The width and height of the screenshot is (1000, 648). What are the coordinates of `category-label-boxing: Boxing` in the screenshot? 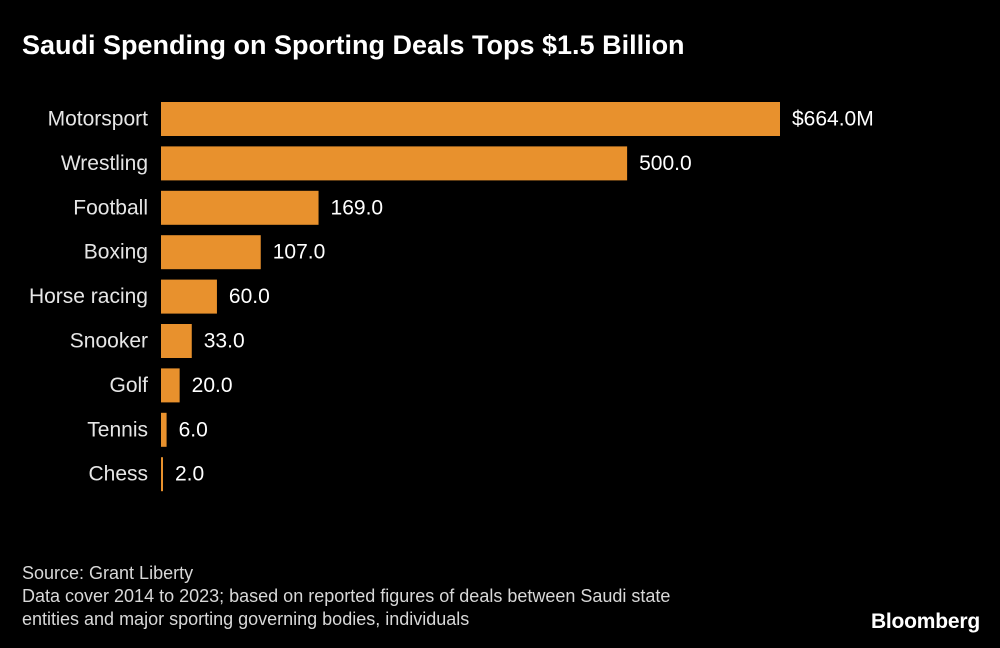 It's located at (116, 252).